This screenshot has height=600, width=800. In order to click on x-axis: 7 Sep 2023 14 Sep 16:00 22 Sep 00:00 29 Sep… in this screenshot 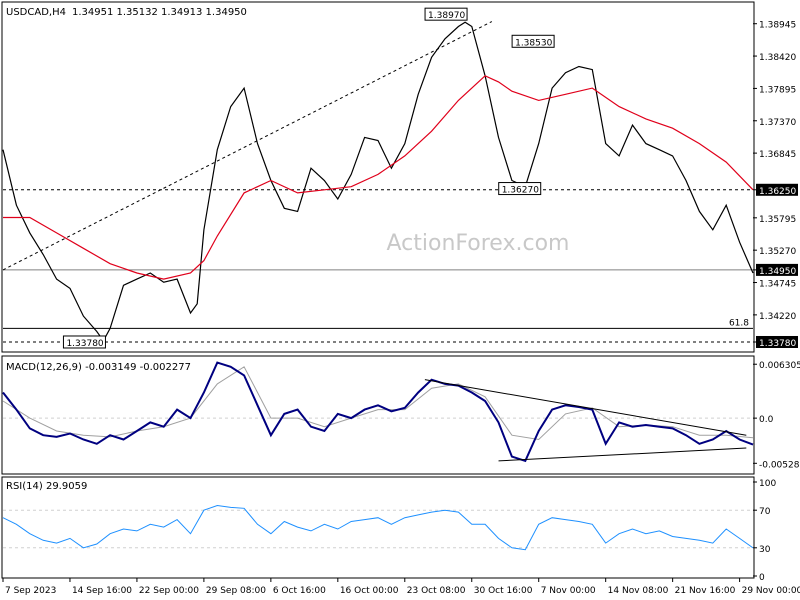, I will do `click(401, 587)`.